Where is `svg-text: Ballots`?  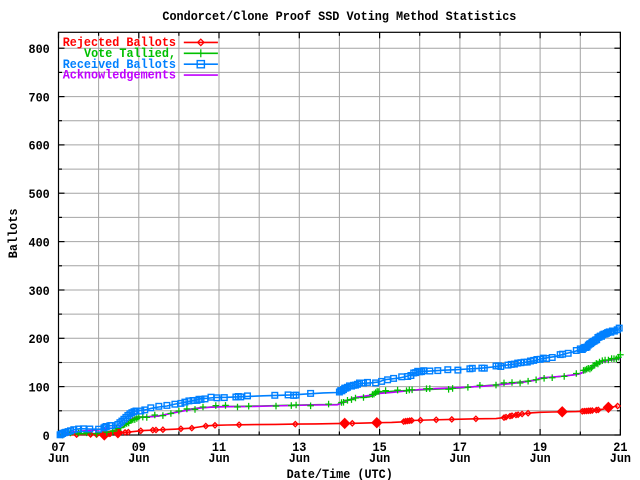 svg-text: Ballots is located at coordinates (13, 233).